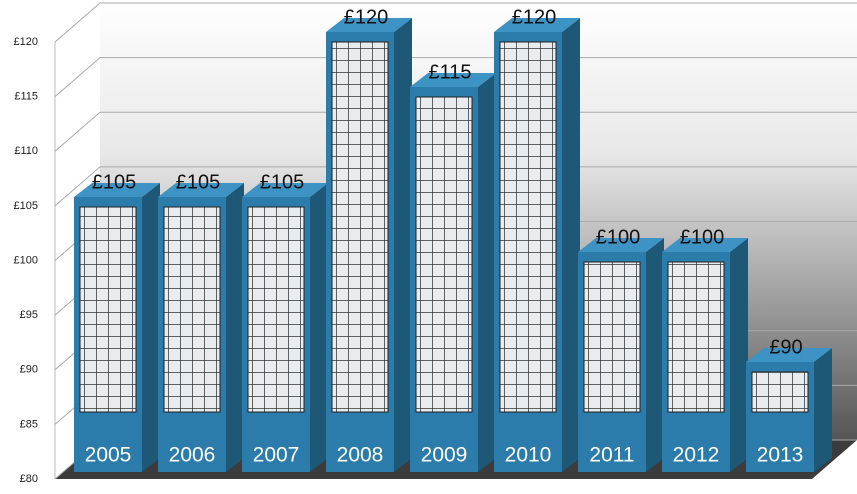  Describe the element at coordinates (108, 455) in the screenshot. I see `year-label: 2005` at that location.